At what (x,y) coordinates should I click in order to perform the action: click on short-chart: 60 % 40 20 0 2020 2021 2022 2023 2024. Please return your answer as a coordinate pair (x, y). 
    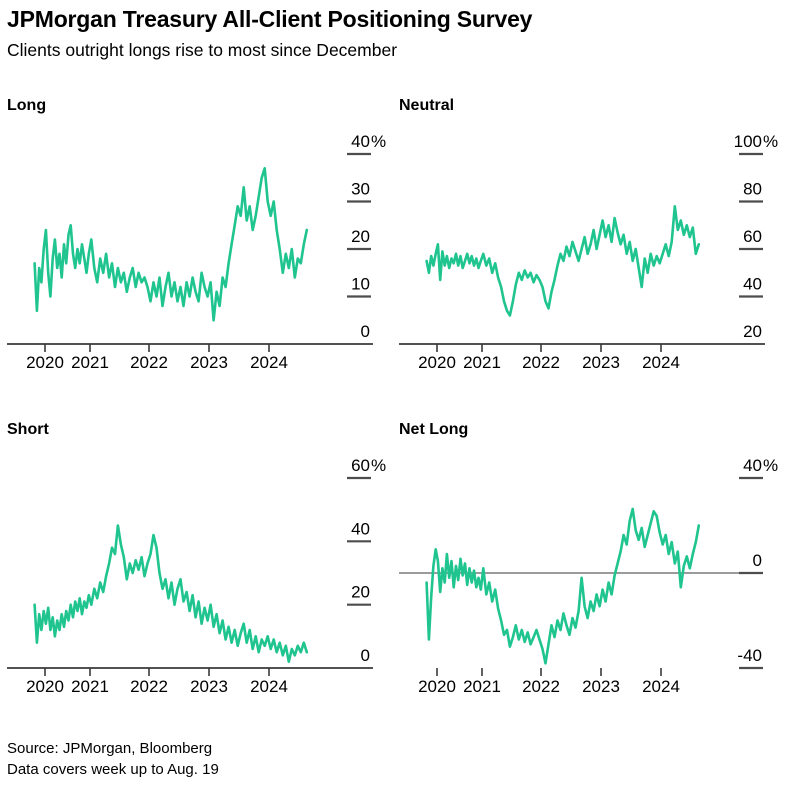
    Looking at the image, I should click on (196, 576).